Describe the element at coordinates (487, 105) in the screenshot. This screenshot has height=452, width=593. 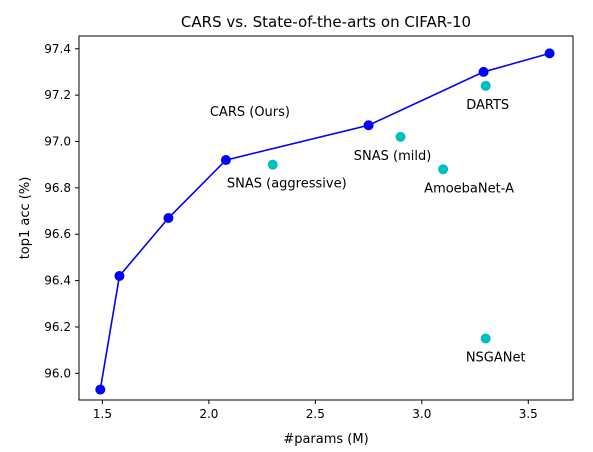
I see `point-label-darts: DARTS` at that location.